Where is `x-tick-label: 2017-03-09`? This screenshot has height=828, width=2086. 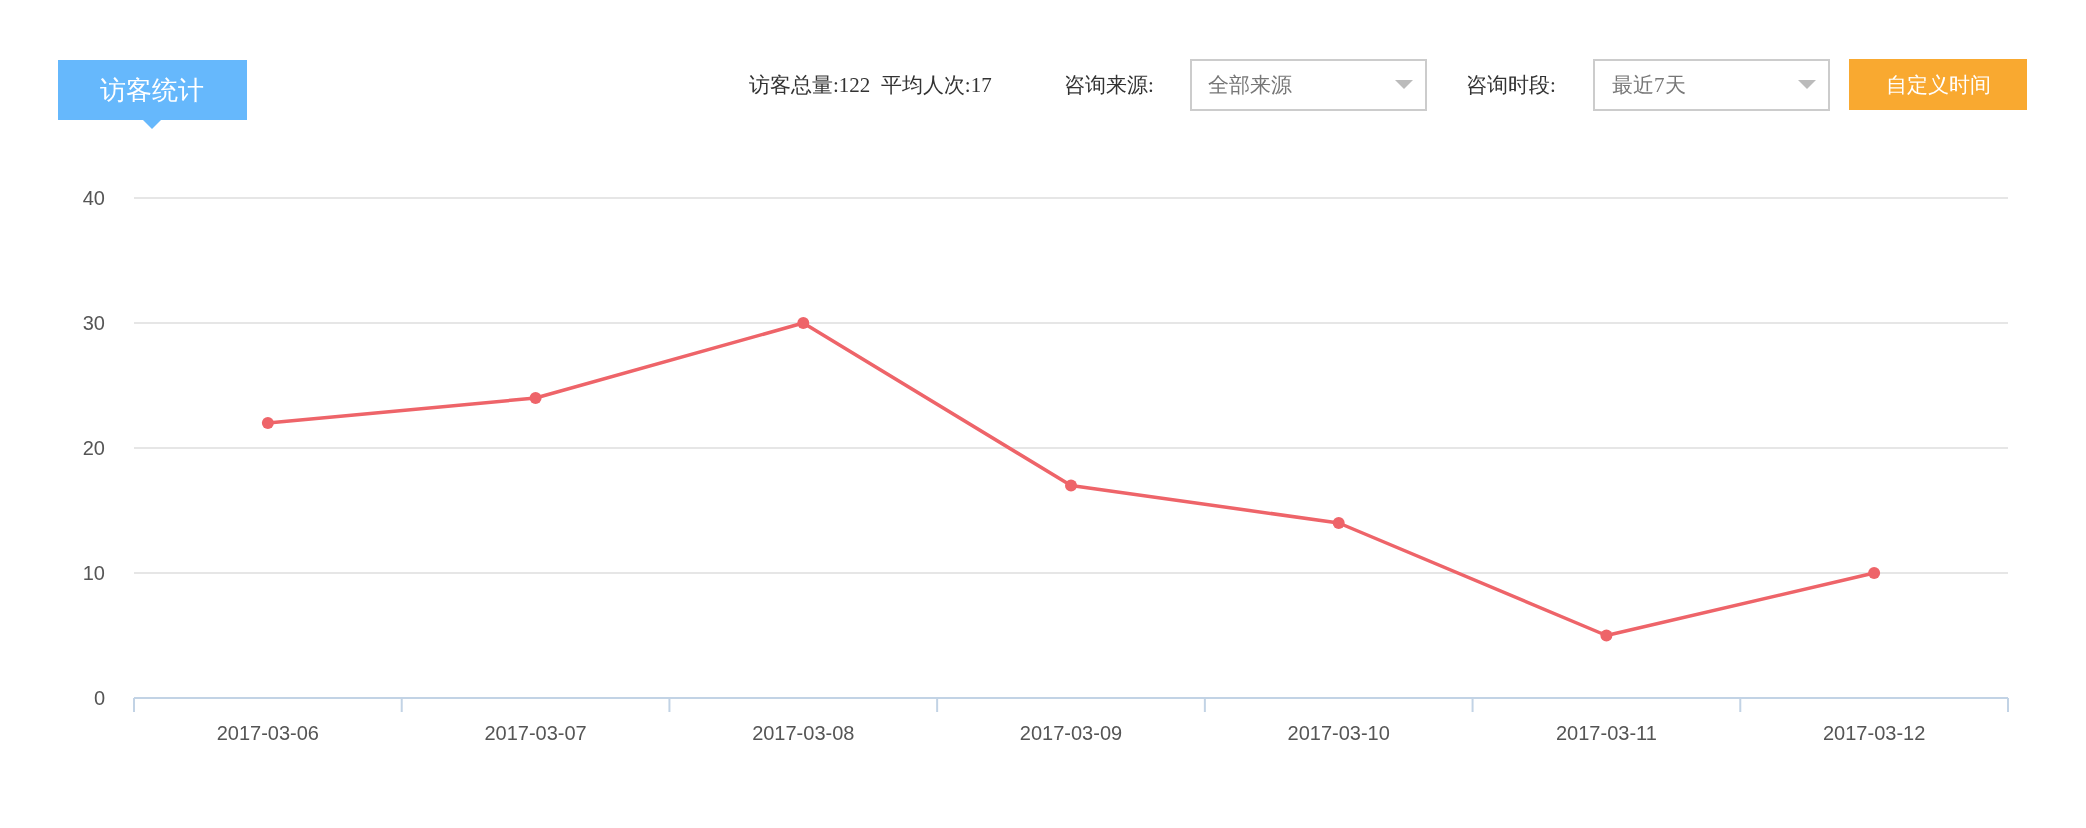 x-tick-label: 2017-03-09 is located at coordinates (1071, 733).